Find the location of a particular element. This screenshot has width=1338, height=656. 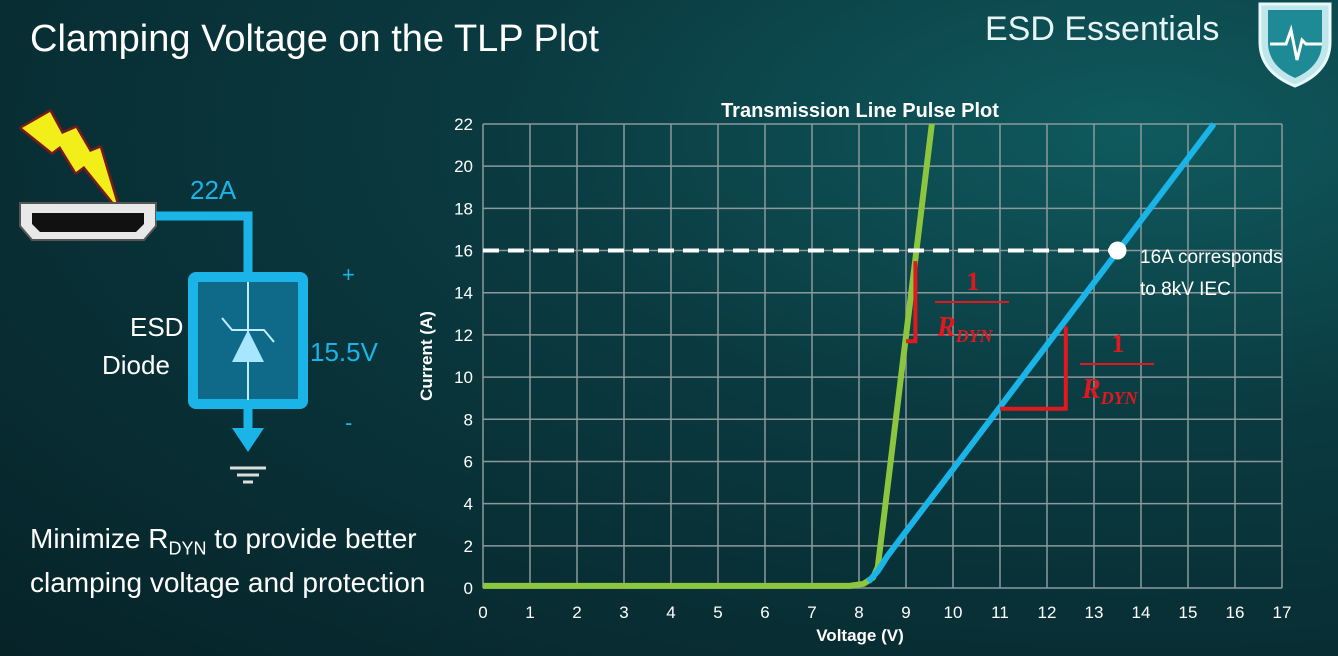

chart-title: Transmission Line Pulse Plot is located at coordinates (860, 111).